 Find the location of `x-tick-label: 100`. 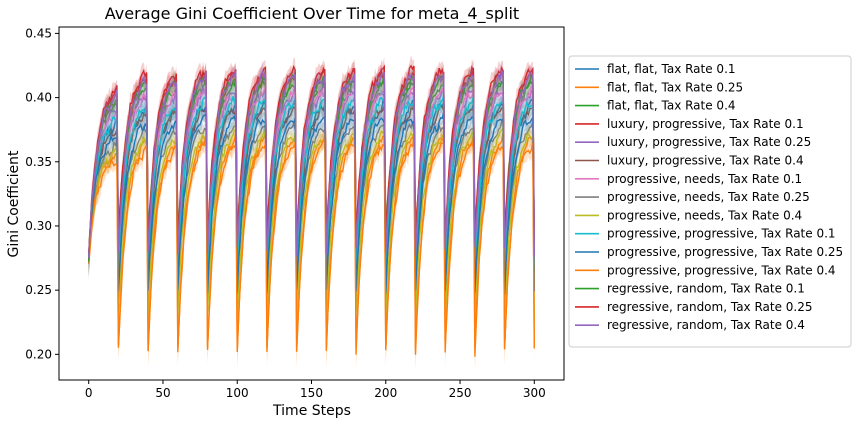

x-tick-label: 100 is located at coordinates (237, 393).